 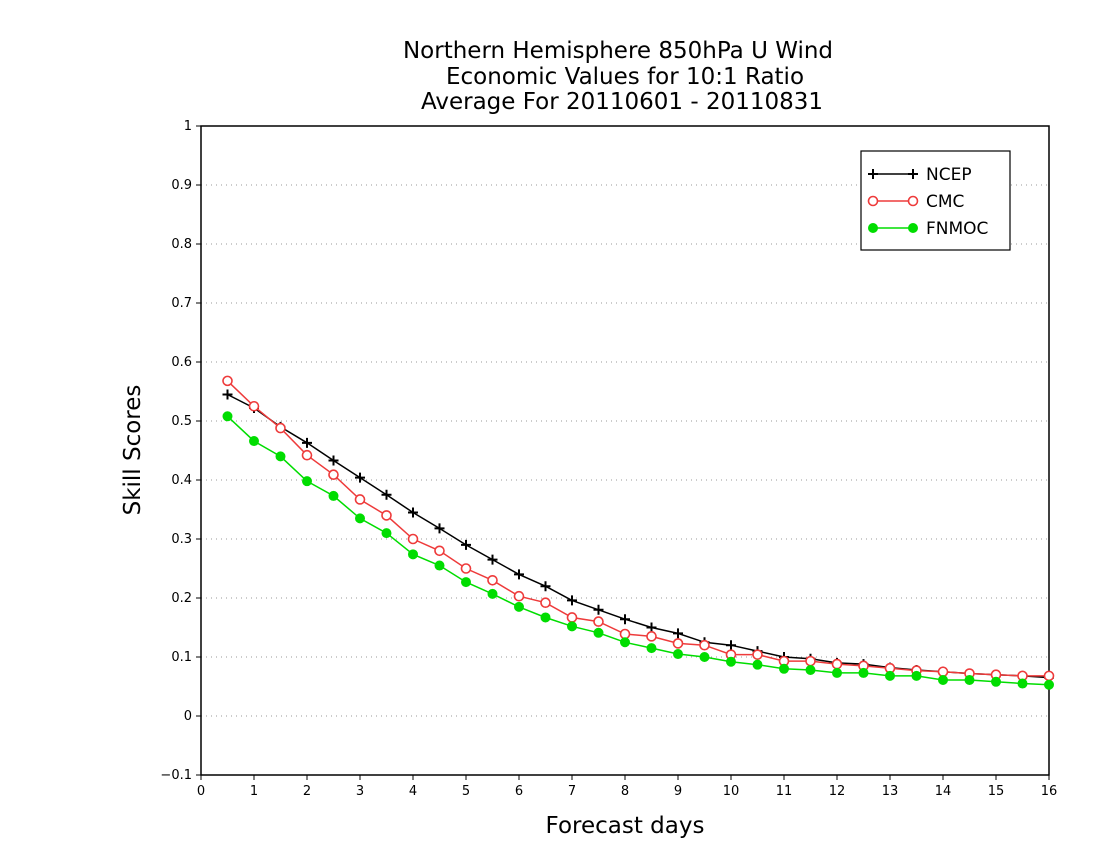 What do you see at coordinates (360, 791) in the screenshot?
I see `x-tick-label-3: 3` at bounding box center [360, 791].